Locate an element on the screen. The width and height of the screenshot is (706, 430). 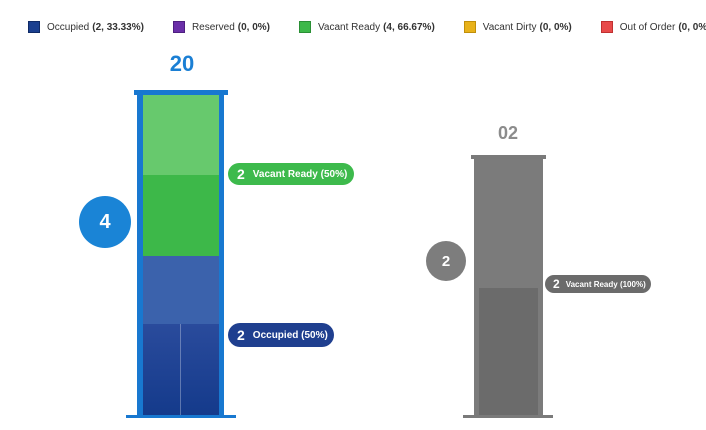
vacant-ready-swatch is located at coordinates (305, 27).